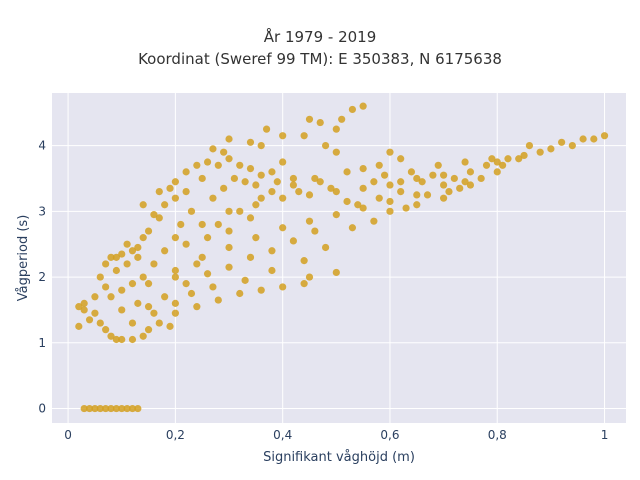  I want to click on chart-title-line-1: År 1979 - 2019, so click(320, 37).